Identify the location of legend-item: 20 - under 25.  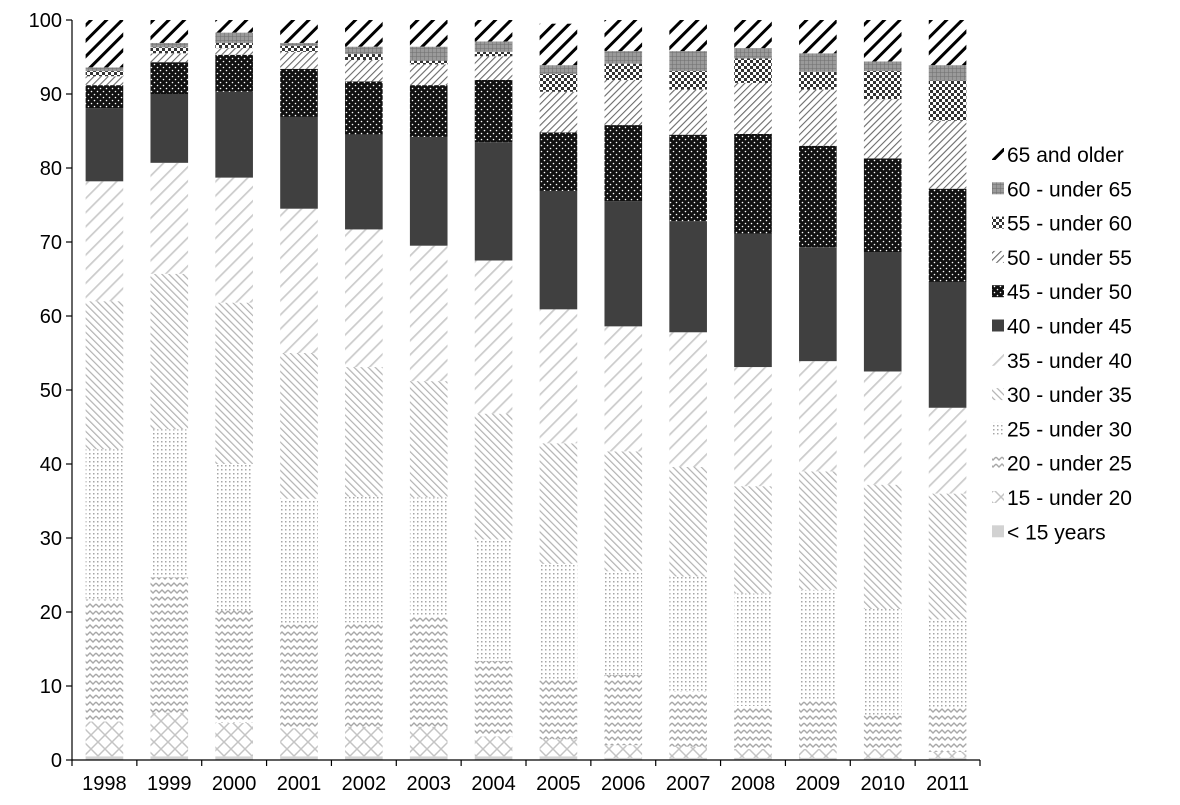
(1062, 464).